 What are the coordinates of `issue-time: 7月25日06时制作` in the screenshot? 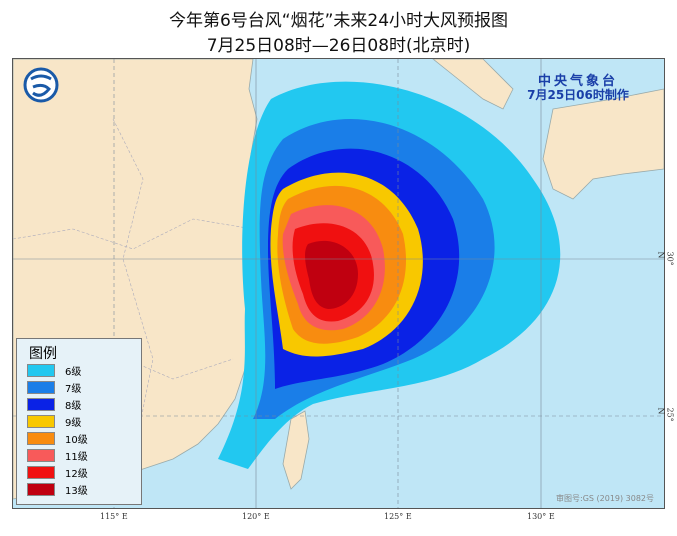 It's located at (578, 95).